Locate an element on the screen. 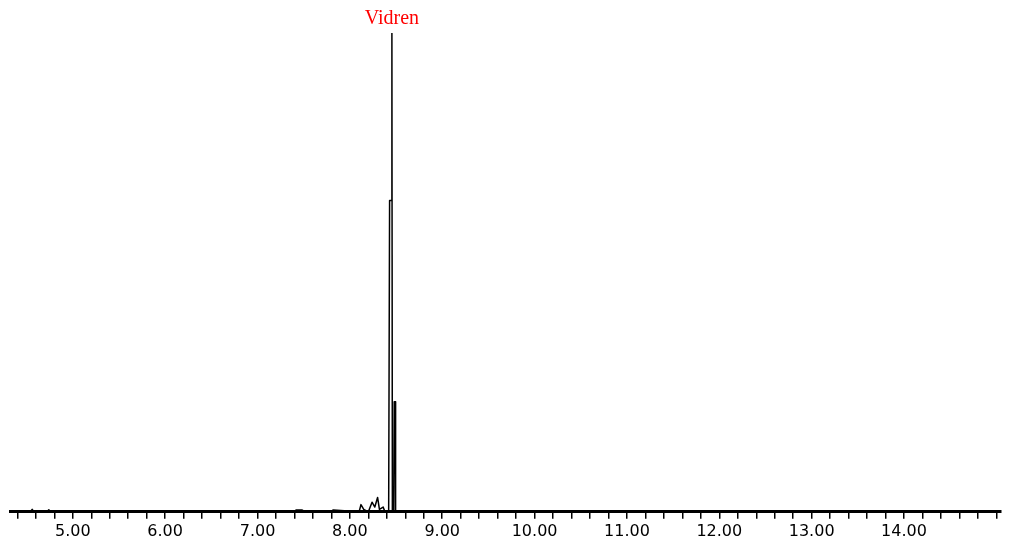  x-tick-label: 12.00 is located at coordinates (719, 530).